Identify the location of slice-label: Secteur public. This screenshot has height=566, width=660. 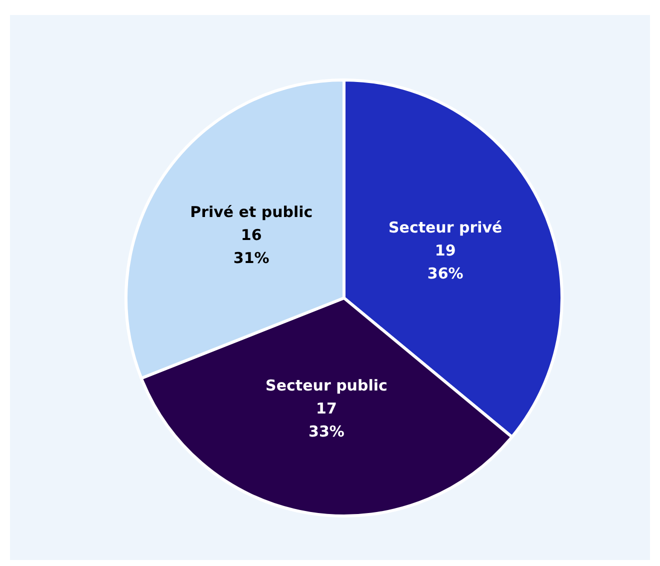
(327, 385).